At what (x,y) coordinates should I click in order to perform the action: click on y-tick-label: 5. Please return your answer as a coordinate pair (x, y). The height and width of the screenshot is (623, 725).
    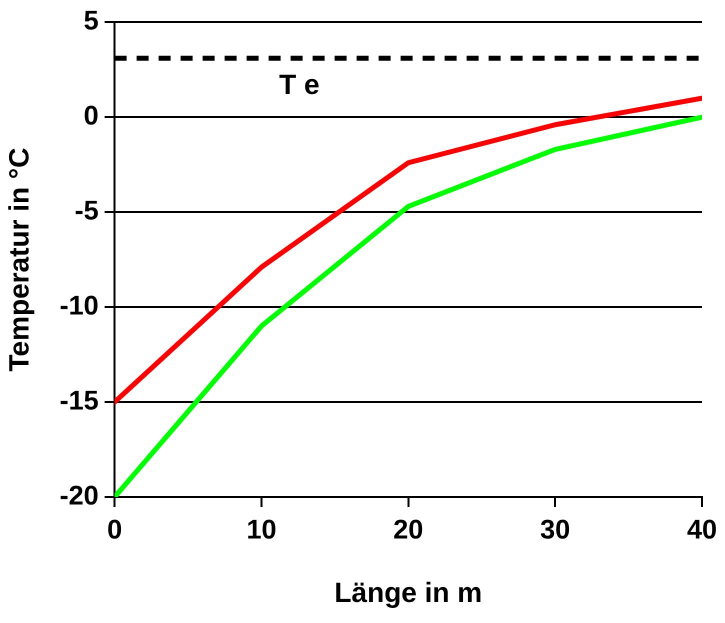
    Looking at the image, I should click on (91, 21).